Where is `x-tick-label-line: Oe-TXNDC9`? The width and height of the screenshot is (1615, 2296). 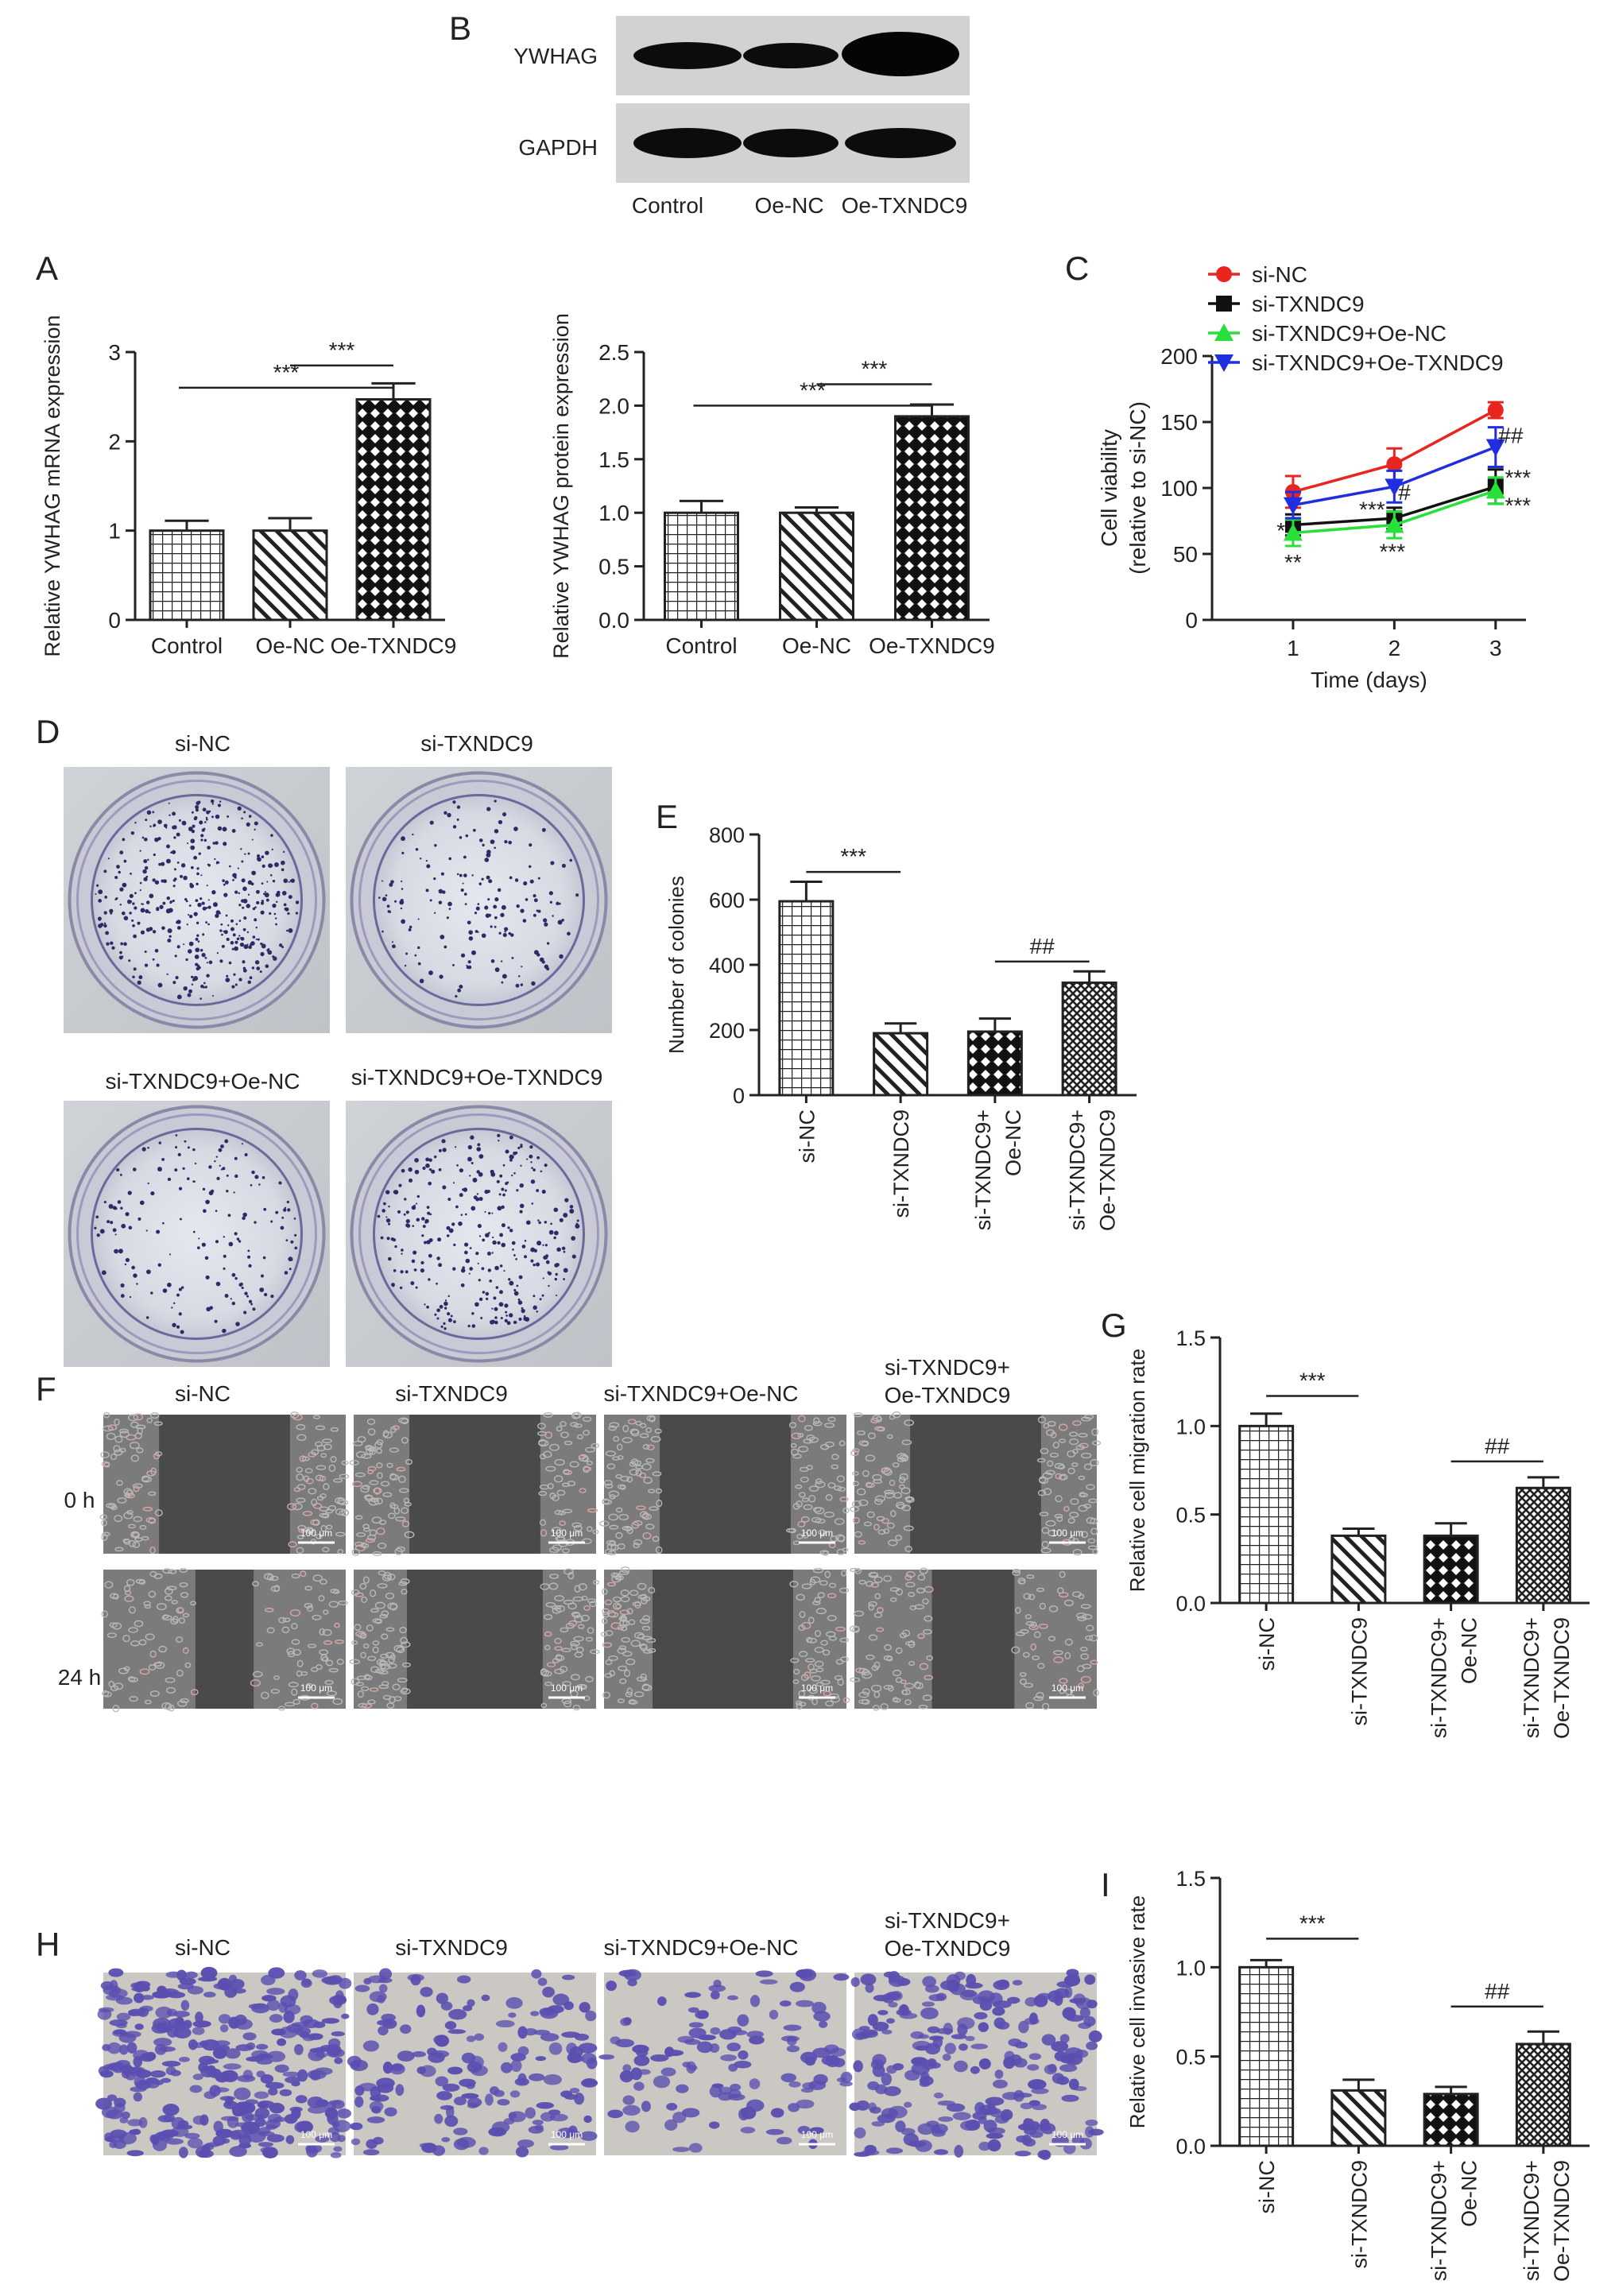
x-tick-label-line: Oe-TXNDC9 is located at coordinates (1562, 2221).